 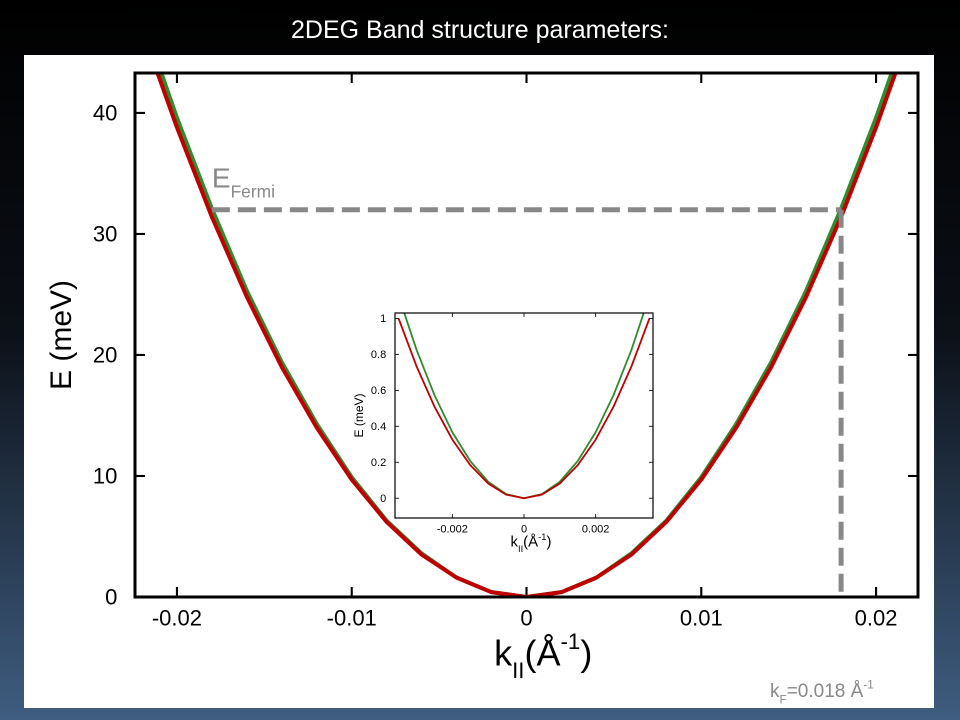 What do you see at coordinates (701, 618) in the screenshot?
I see `x-tick-label: 0.01` at bounding box center [701, 618].